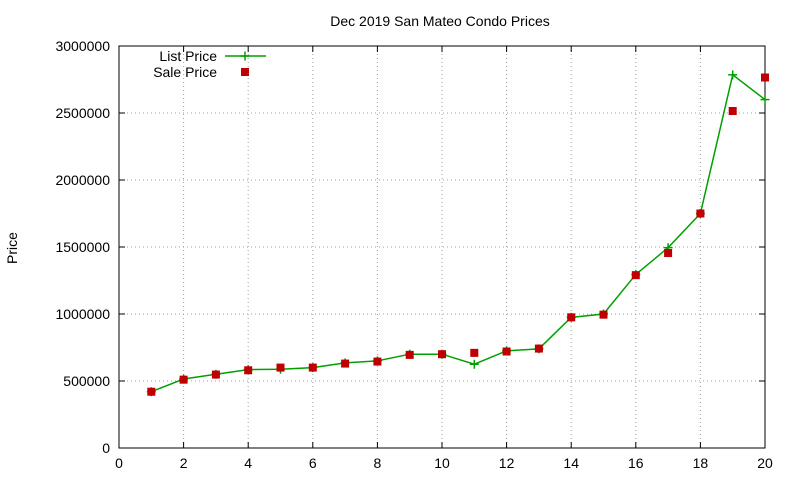  I want to click on chart-title: Dec 2019 San Mateo Condo Prices, so click(439, 21).